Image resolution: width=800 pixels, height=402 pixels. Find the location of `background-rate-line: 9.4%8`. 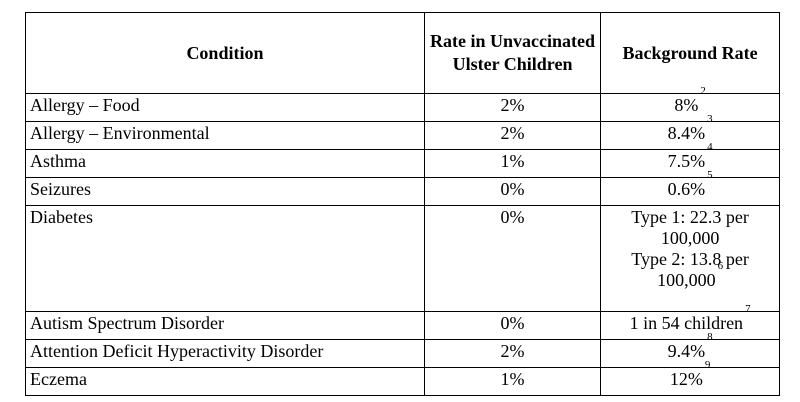

background-rate-line: 9.4%8 is located at coordinates (690, 347).